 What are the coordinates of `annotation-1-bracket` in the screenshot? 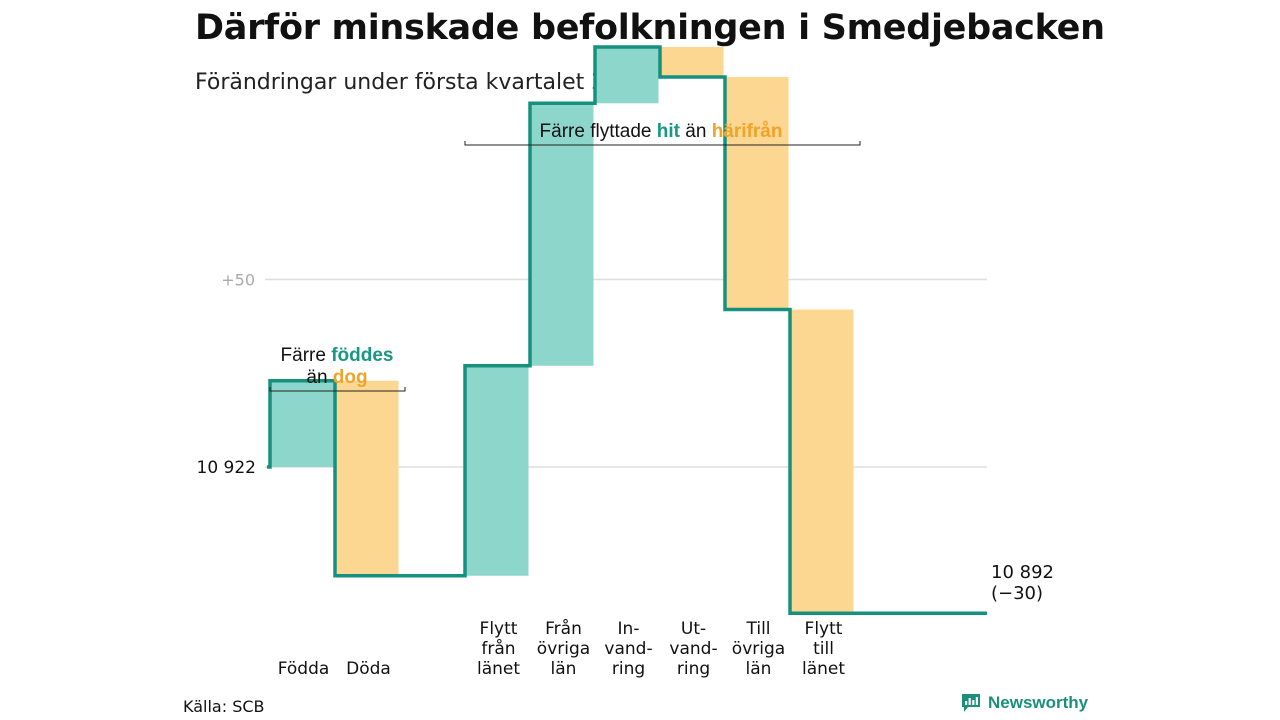 It's located at (662, 143).